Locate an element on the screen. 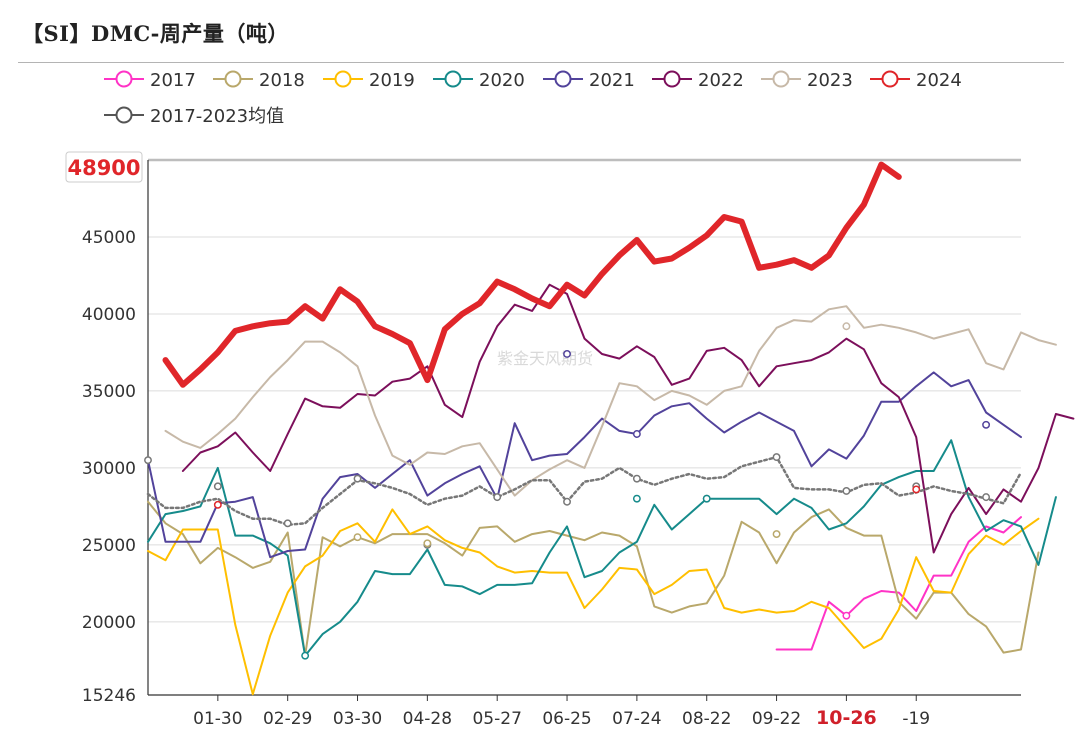 This screenshot has height=732, width=1080. chart-title: 【SI】DMC-周产量（吨） is located at coordinates (155, 33).